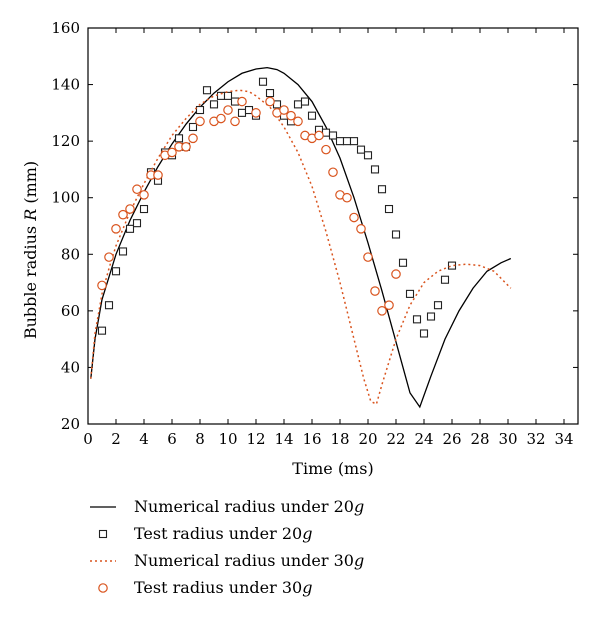 The width and height of the screenshot is (600, 626). Describe the element at coordinates (339, 439) in the screenshot. I see `x-tick-label: 18` at that location.